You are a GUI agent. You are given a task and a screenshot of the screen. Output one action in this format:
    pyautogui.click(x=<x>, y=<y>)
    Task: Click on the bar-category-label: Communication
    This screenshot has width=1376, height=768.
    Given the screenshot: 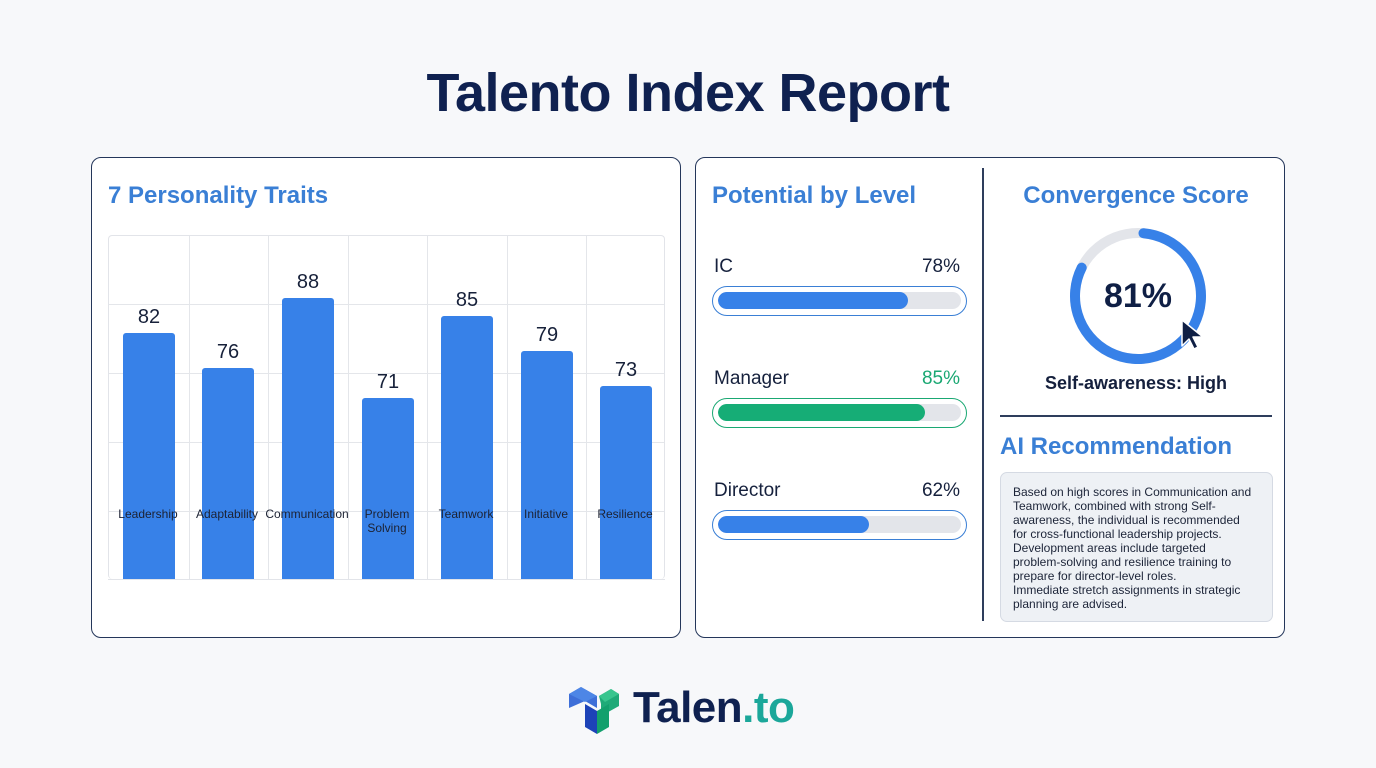 What is the action you would take?
    pyautogui.click(x=307, y=514)
    